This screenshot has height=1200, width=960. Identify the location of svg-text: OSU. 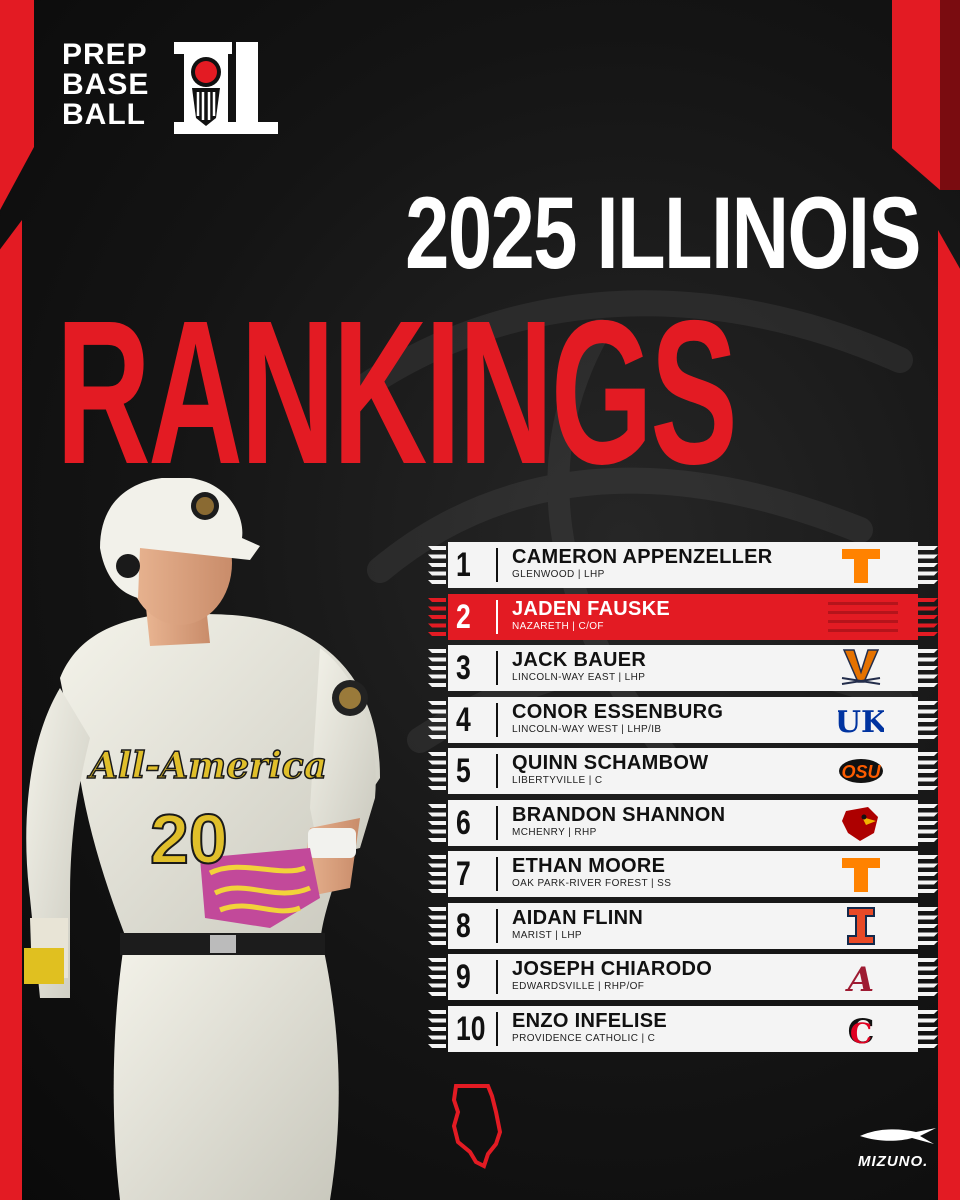
(861, 772).